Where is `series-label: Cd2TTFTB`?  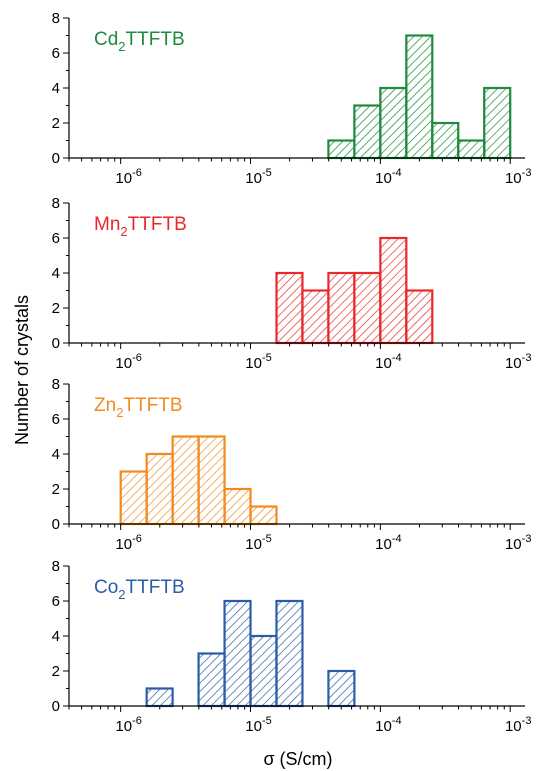 series-label: Cd2TTFTB is located at coordinates (139, 41).